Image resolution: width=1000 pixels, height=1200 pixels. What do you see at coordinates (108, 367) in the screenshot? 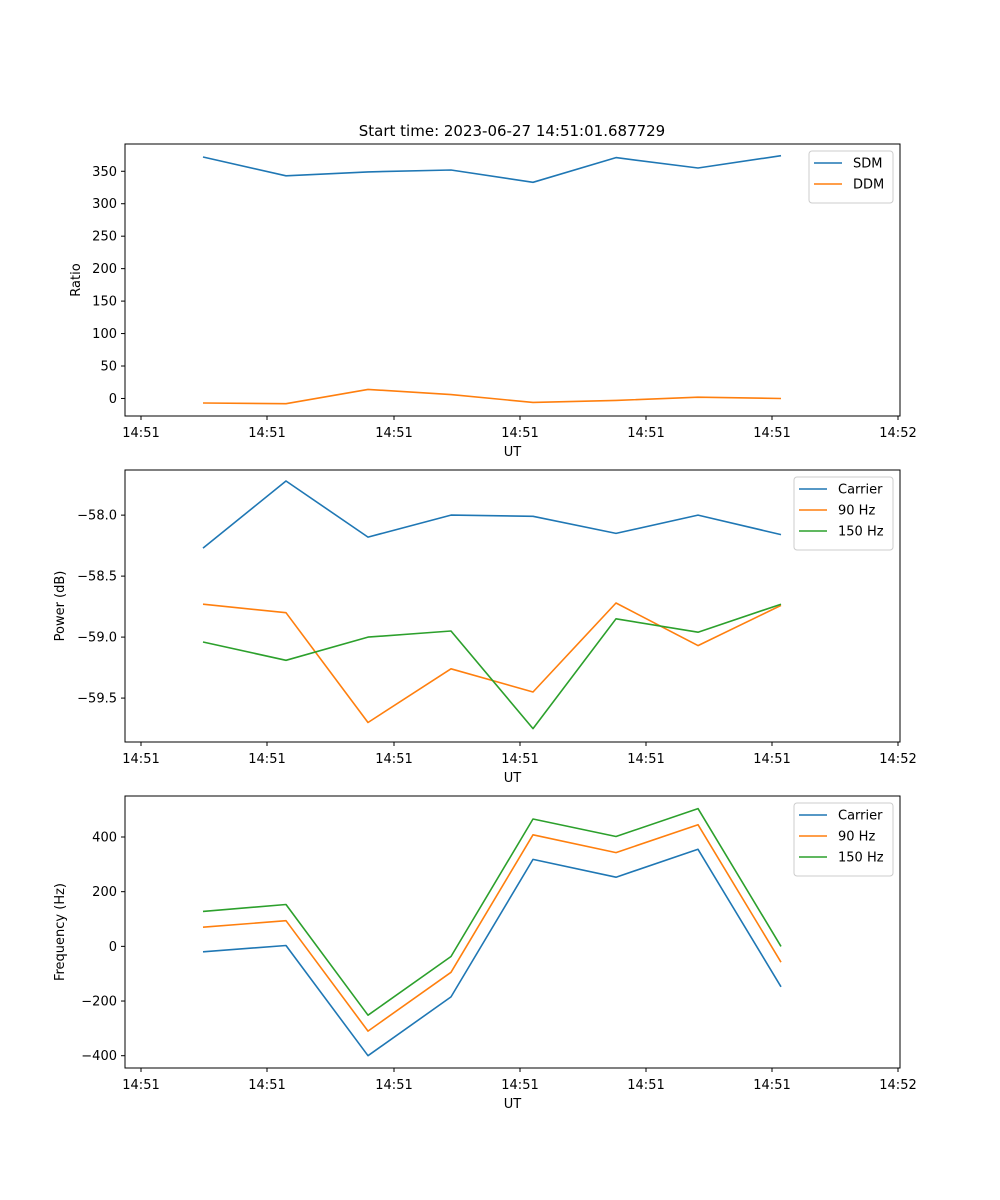
I see `y-tick-label: 50` at bounding box center [108, 367].